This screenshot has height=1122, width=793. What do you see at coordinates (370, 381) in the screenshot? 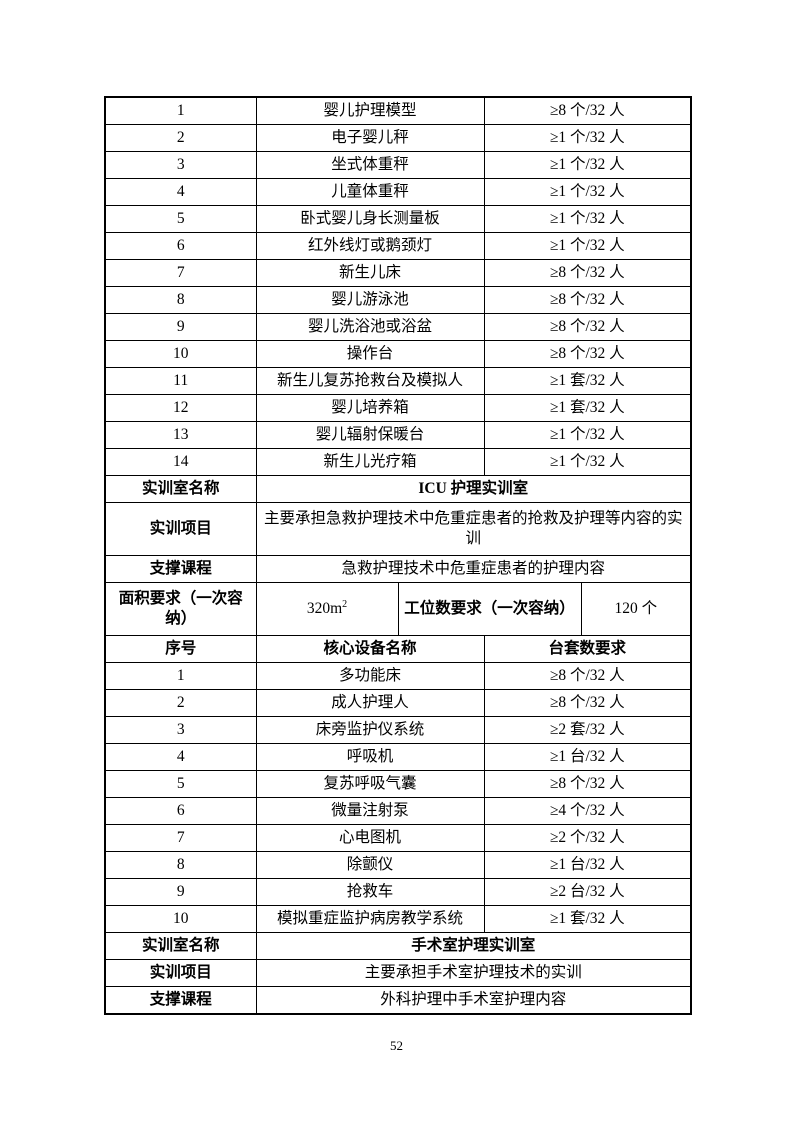
I see `equipment-name-cell: 新生儿复苏抢救台及模拟人` at bounding box center [370, 381].